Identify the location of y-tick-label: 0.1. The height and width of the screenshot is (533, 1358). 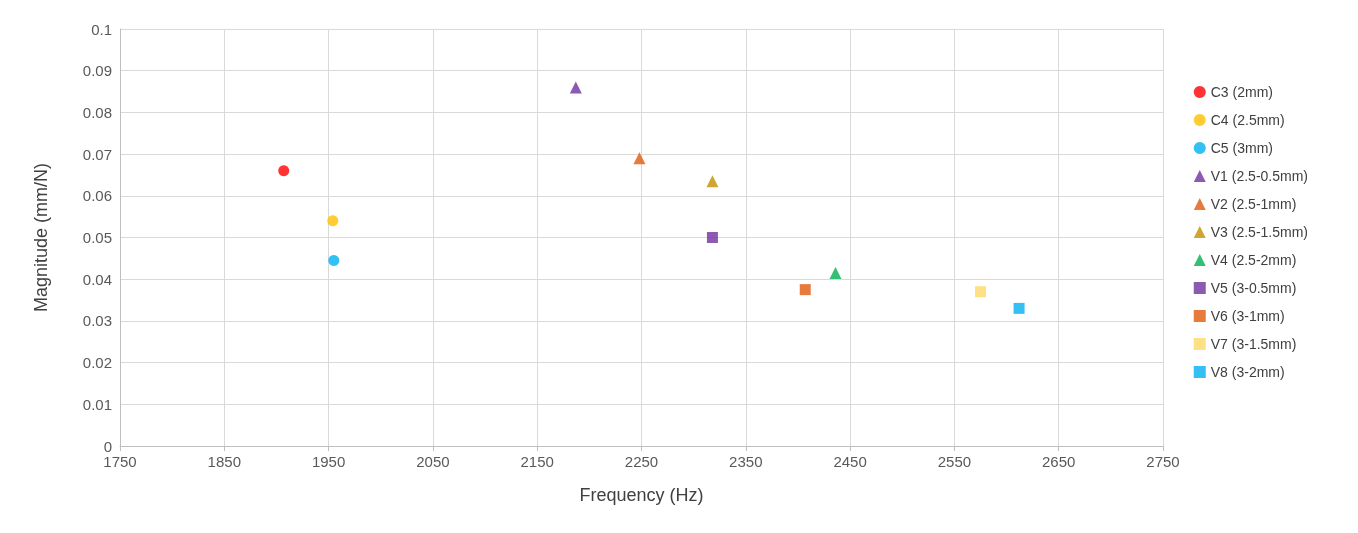
(101, 29).